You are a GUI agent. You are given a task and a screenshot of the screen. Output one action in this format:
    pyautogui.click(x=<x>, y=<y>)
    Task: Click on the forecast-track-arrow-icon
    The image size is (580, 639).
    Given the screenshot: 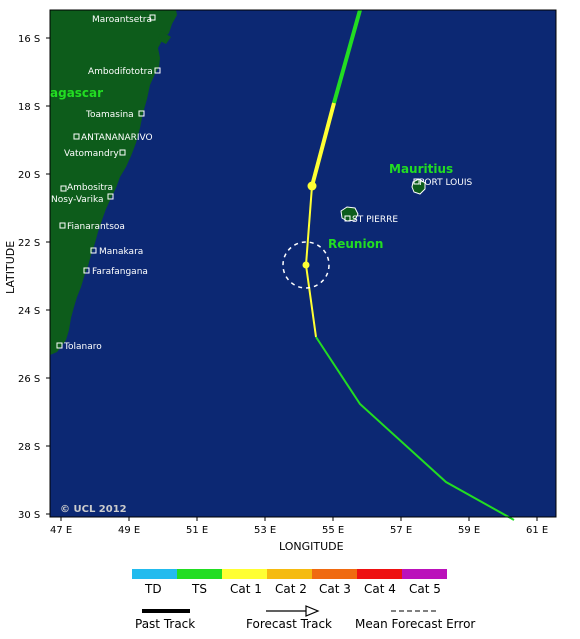 What is the action you would take?
    pyautogui.click(x=312, y=611)
    